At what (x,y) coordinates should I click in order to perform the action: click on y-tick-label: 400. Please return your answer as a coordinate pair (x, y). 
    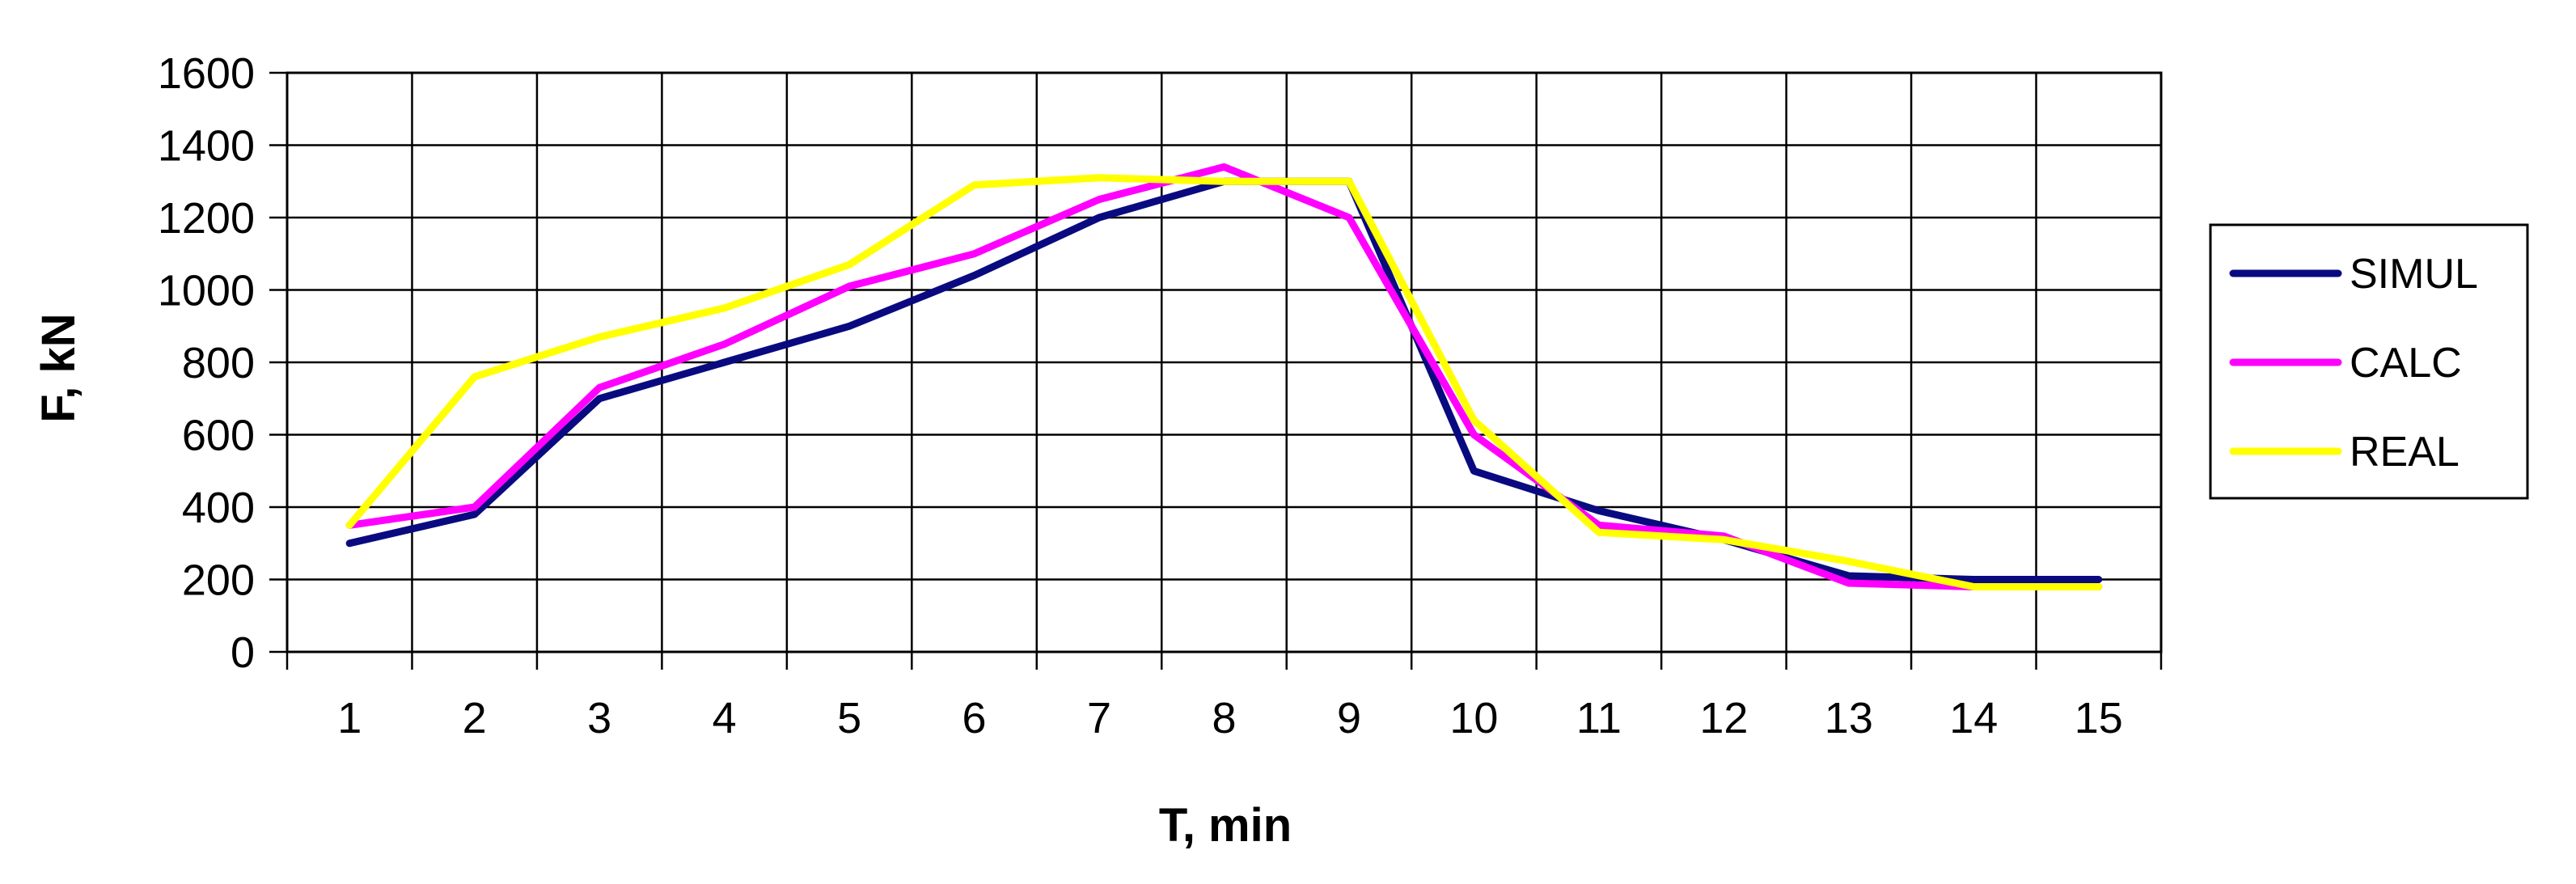
    Looking at the image, I should click on (218, 508).